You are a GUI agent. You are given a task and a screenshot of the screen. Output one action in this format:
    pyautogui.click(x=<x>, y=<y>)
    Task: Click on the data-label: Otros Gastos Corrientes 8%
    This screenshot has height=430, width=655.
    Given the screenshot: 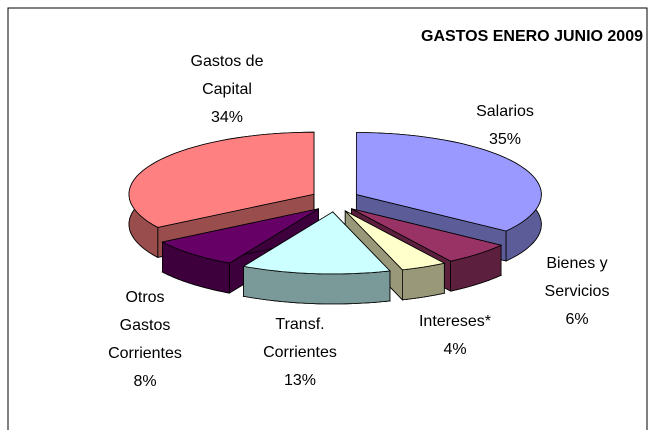 What is the action you would take?
    pyautogui.click(x=145, y=340)
    